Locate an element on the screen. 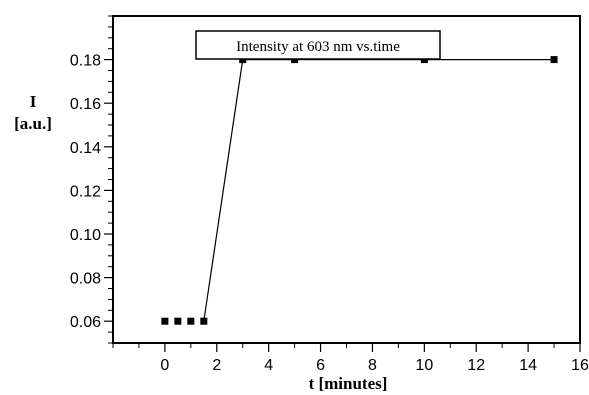 The height and width of the screenshot is (395, 589). y-tick-label: 0.16 is located at coordinates (85, 104).